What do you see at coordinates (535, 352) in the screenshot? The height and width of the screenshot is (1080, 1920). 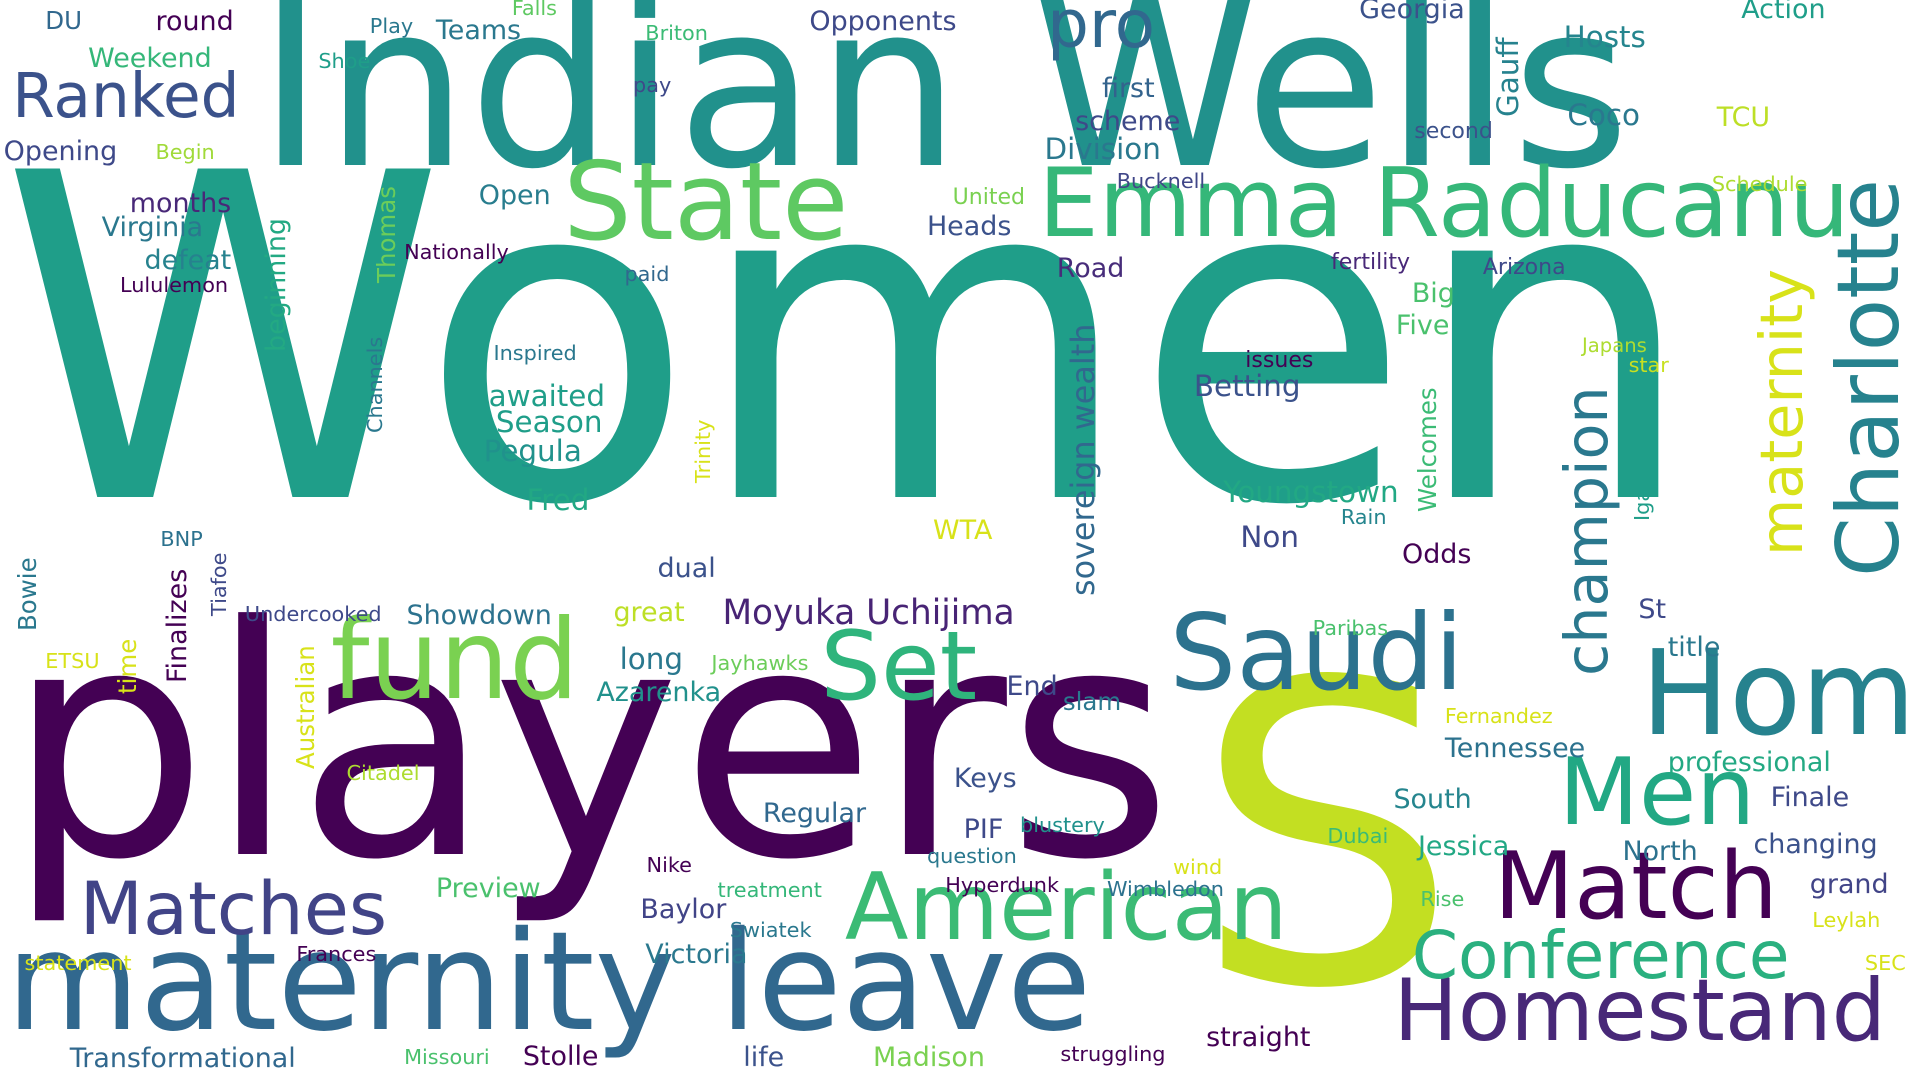 I see `word-inspired: Inspired` at bounding box center [535, 352].